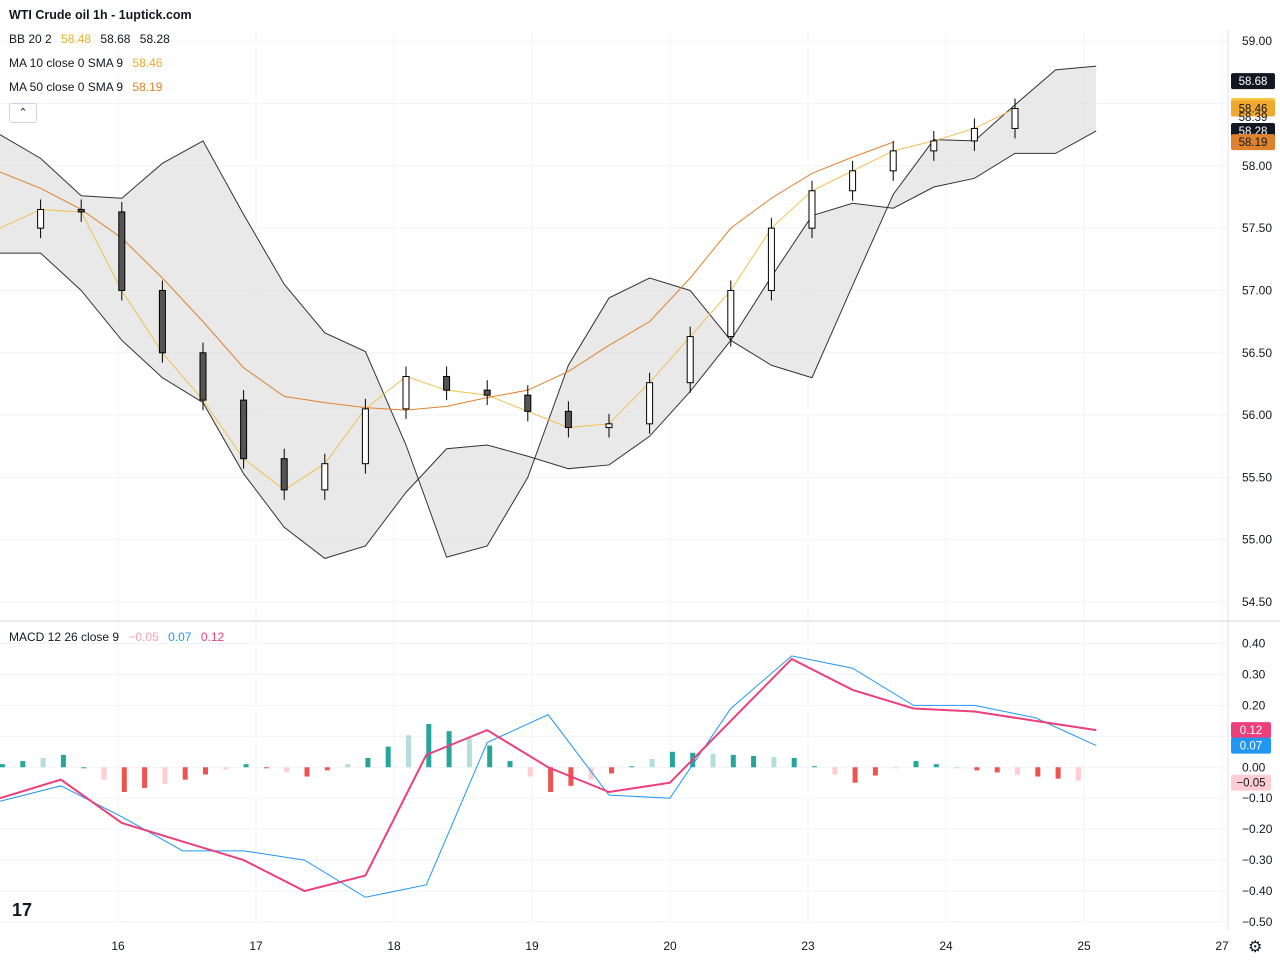  Describe the element at coordinates (1257, 228) in the screenshot. I see `price-tick-label: 57.50` at that location.